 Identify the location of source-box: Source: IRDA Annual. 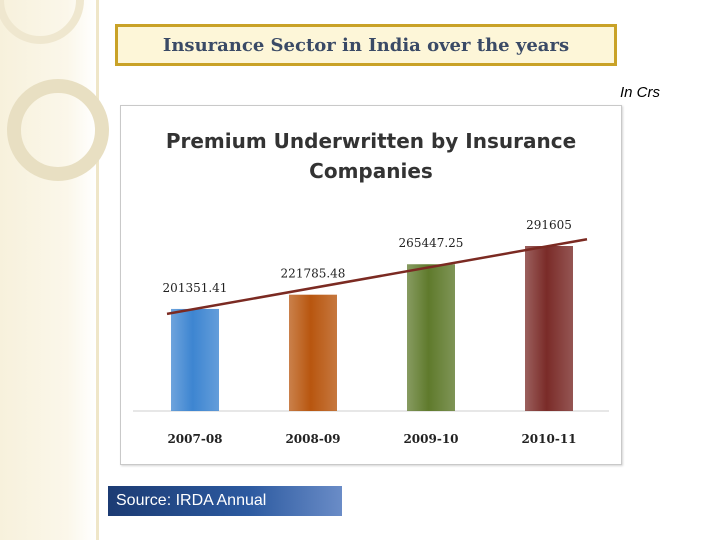
(225, 501).